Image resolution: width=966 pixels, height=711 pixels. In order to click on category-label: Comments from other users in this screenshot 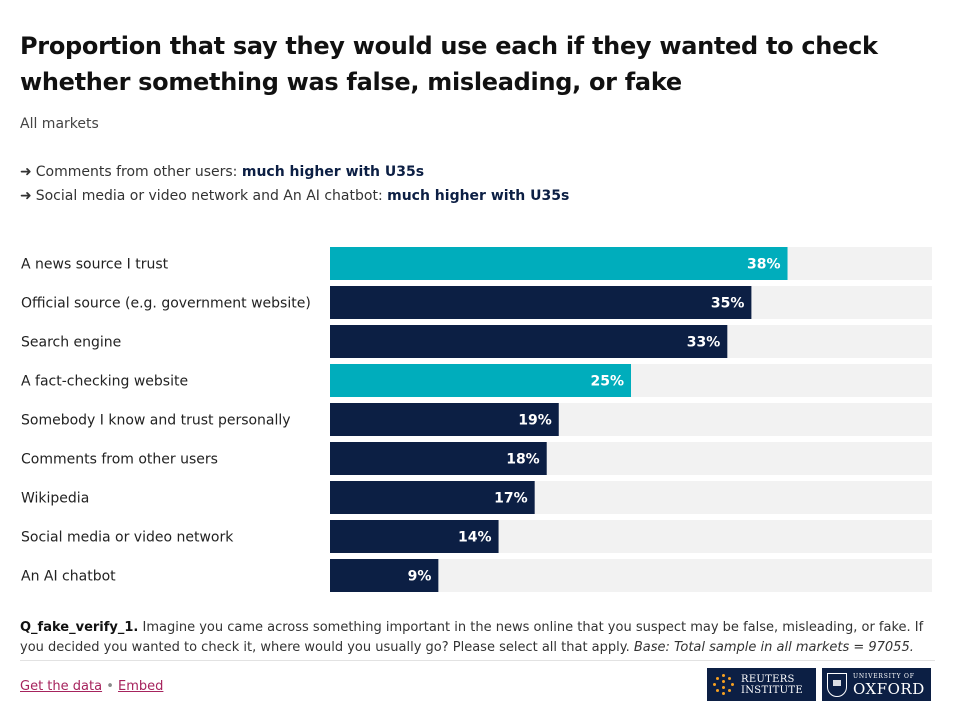, I will do `click(119, 460)`.